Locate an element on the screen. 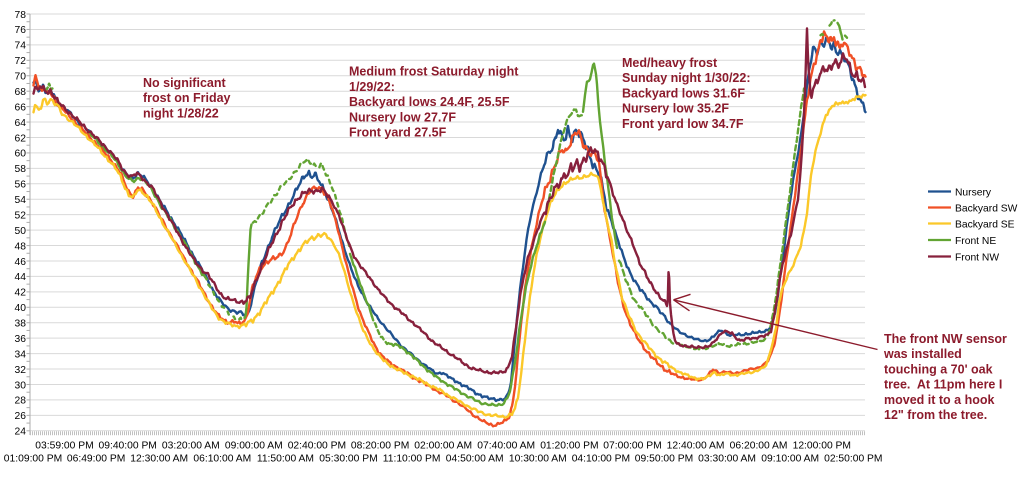 The width and height of the screenshot is (1024, 477). svg-text: Front yard low 34.7F is located at coordinates (683, 124).